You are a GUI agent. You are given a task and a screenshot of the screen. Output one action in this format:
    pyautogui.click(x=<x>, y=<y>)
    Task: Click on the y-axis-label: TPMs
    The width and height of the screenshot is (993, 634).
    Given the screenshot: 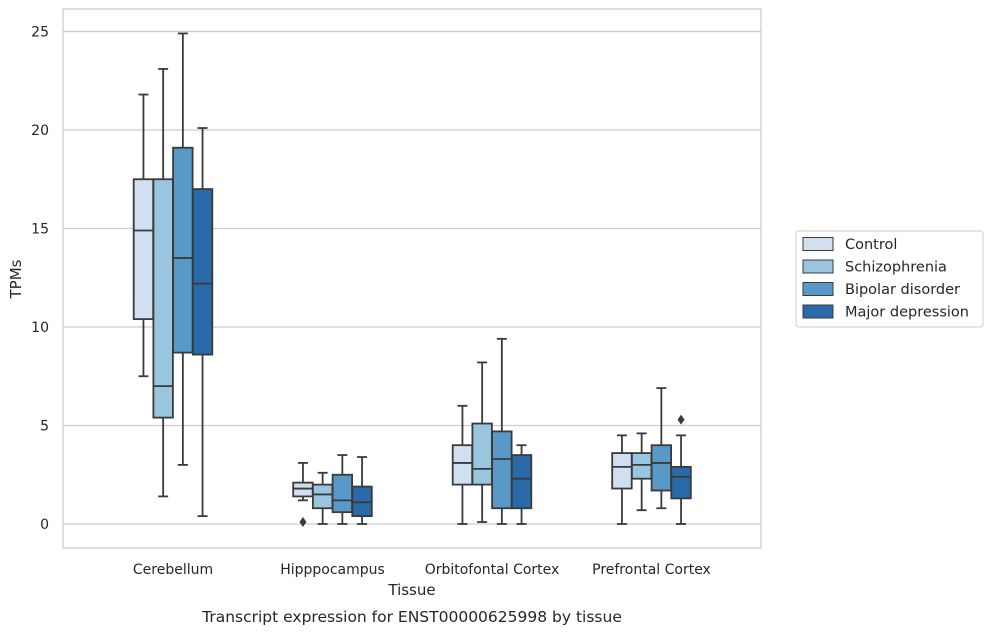 What is the action you would take?
    pyautogui.click(x=16, y=279)
    